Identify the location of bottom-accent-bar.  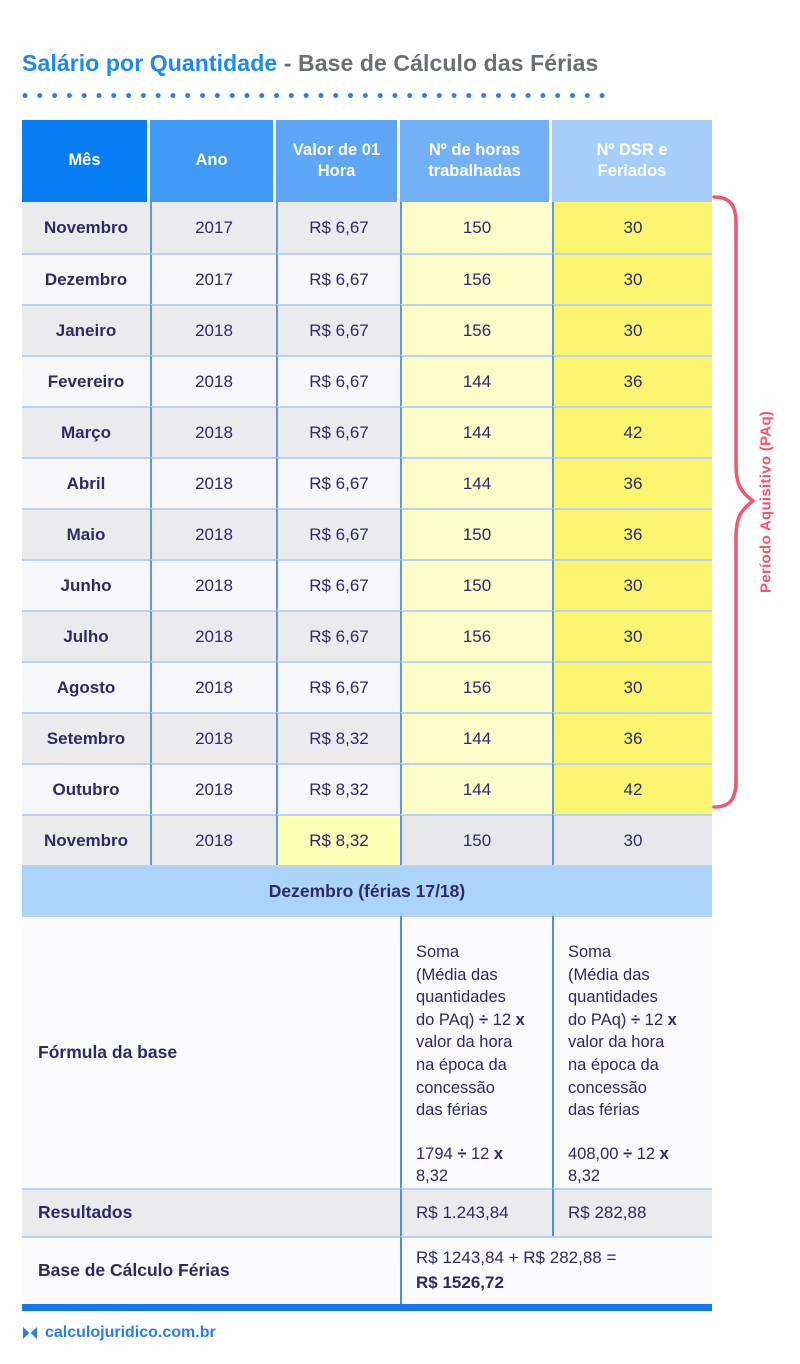
(367, 1307).